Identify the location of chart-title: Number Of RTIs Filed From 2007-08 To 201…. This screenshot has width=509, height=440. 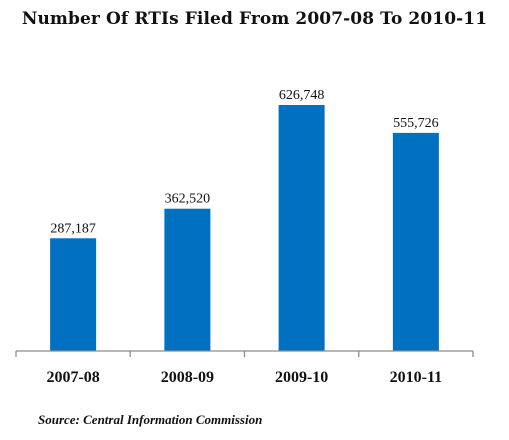
(254, 19).